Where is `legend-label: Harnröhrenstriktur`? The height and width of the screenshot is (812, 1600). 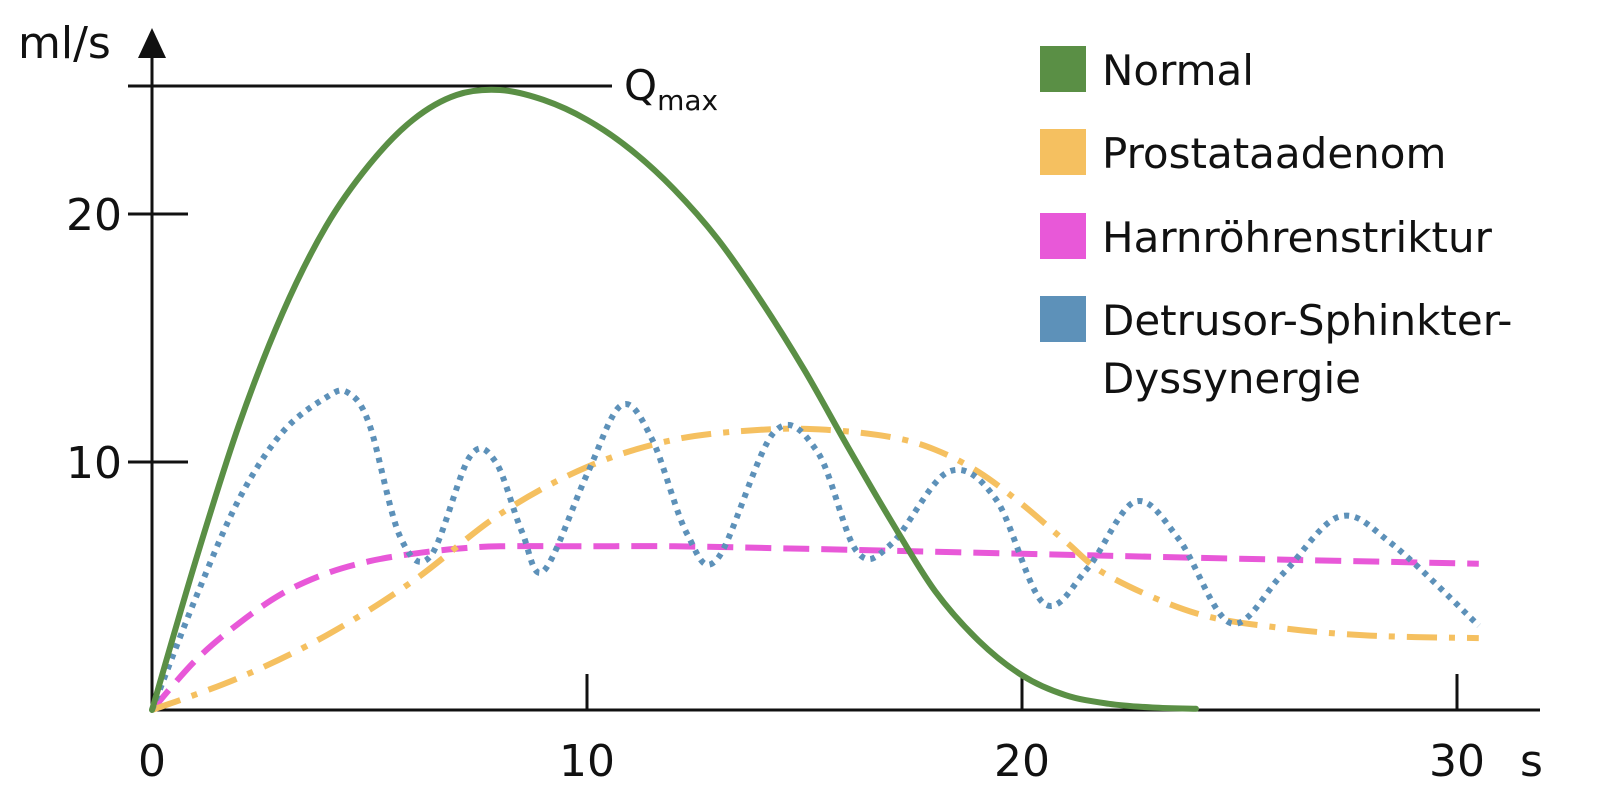 legend-label: Harnröhrenstriktur is located at coordinates (1297, 237).